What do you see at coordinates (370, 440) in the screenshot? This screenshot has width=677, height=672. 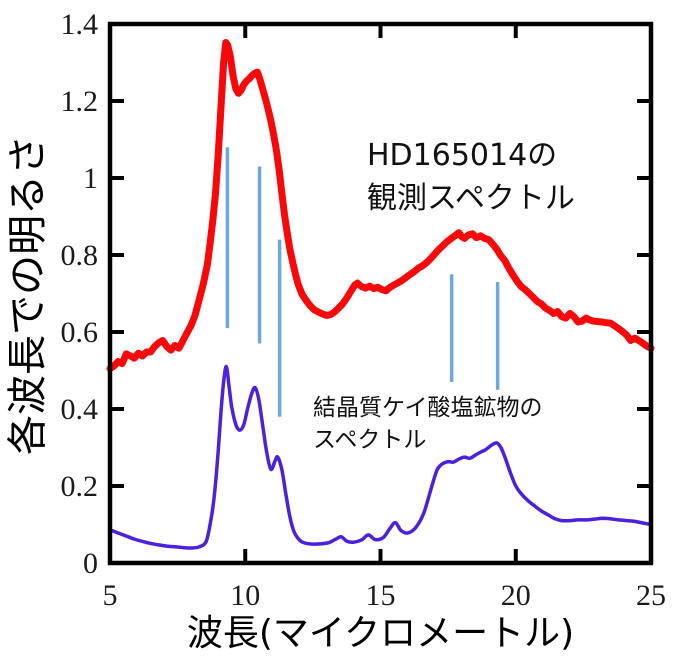 I see `annotation-mineral-line2: スペクトル` at bounding box center [370, 440].